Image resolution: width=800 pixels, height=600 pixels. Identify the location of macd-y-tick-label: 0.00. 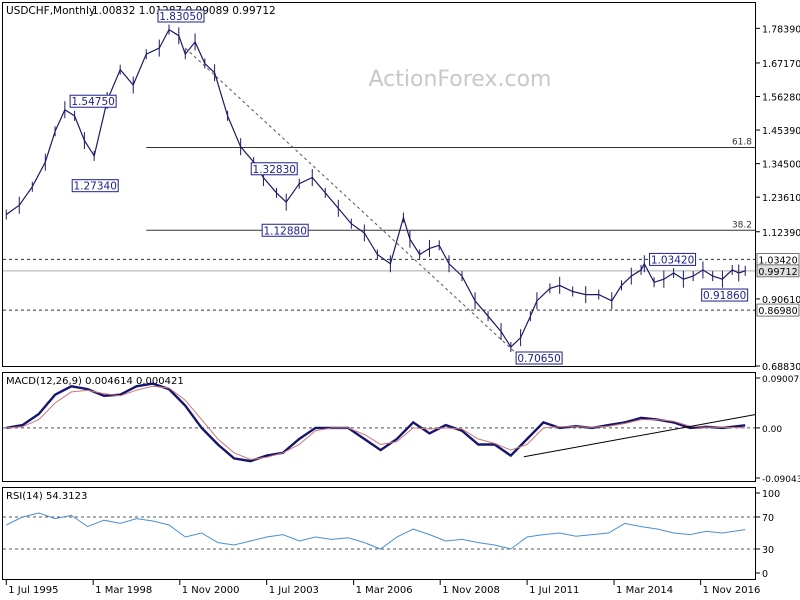
(772, 430).